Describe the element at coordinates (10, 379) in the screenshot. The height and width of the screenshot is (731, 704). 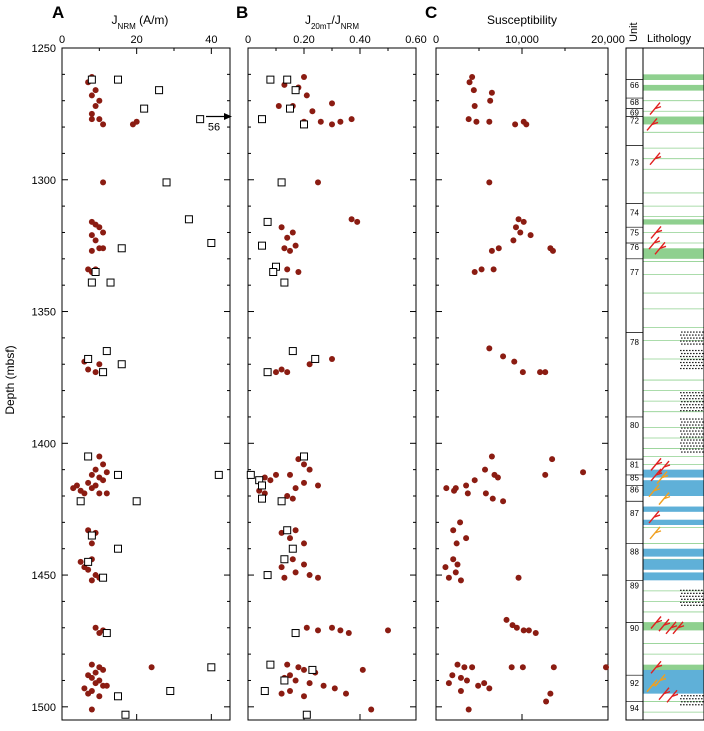
I see `depth-axis-title: Depth (mbsf)` at that location.